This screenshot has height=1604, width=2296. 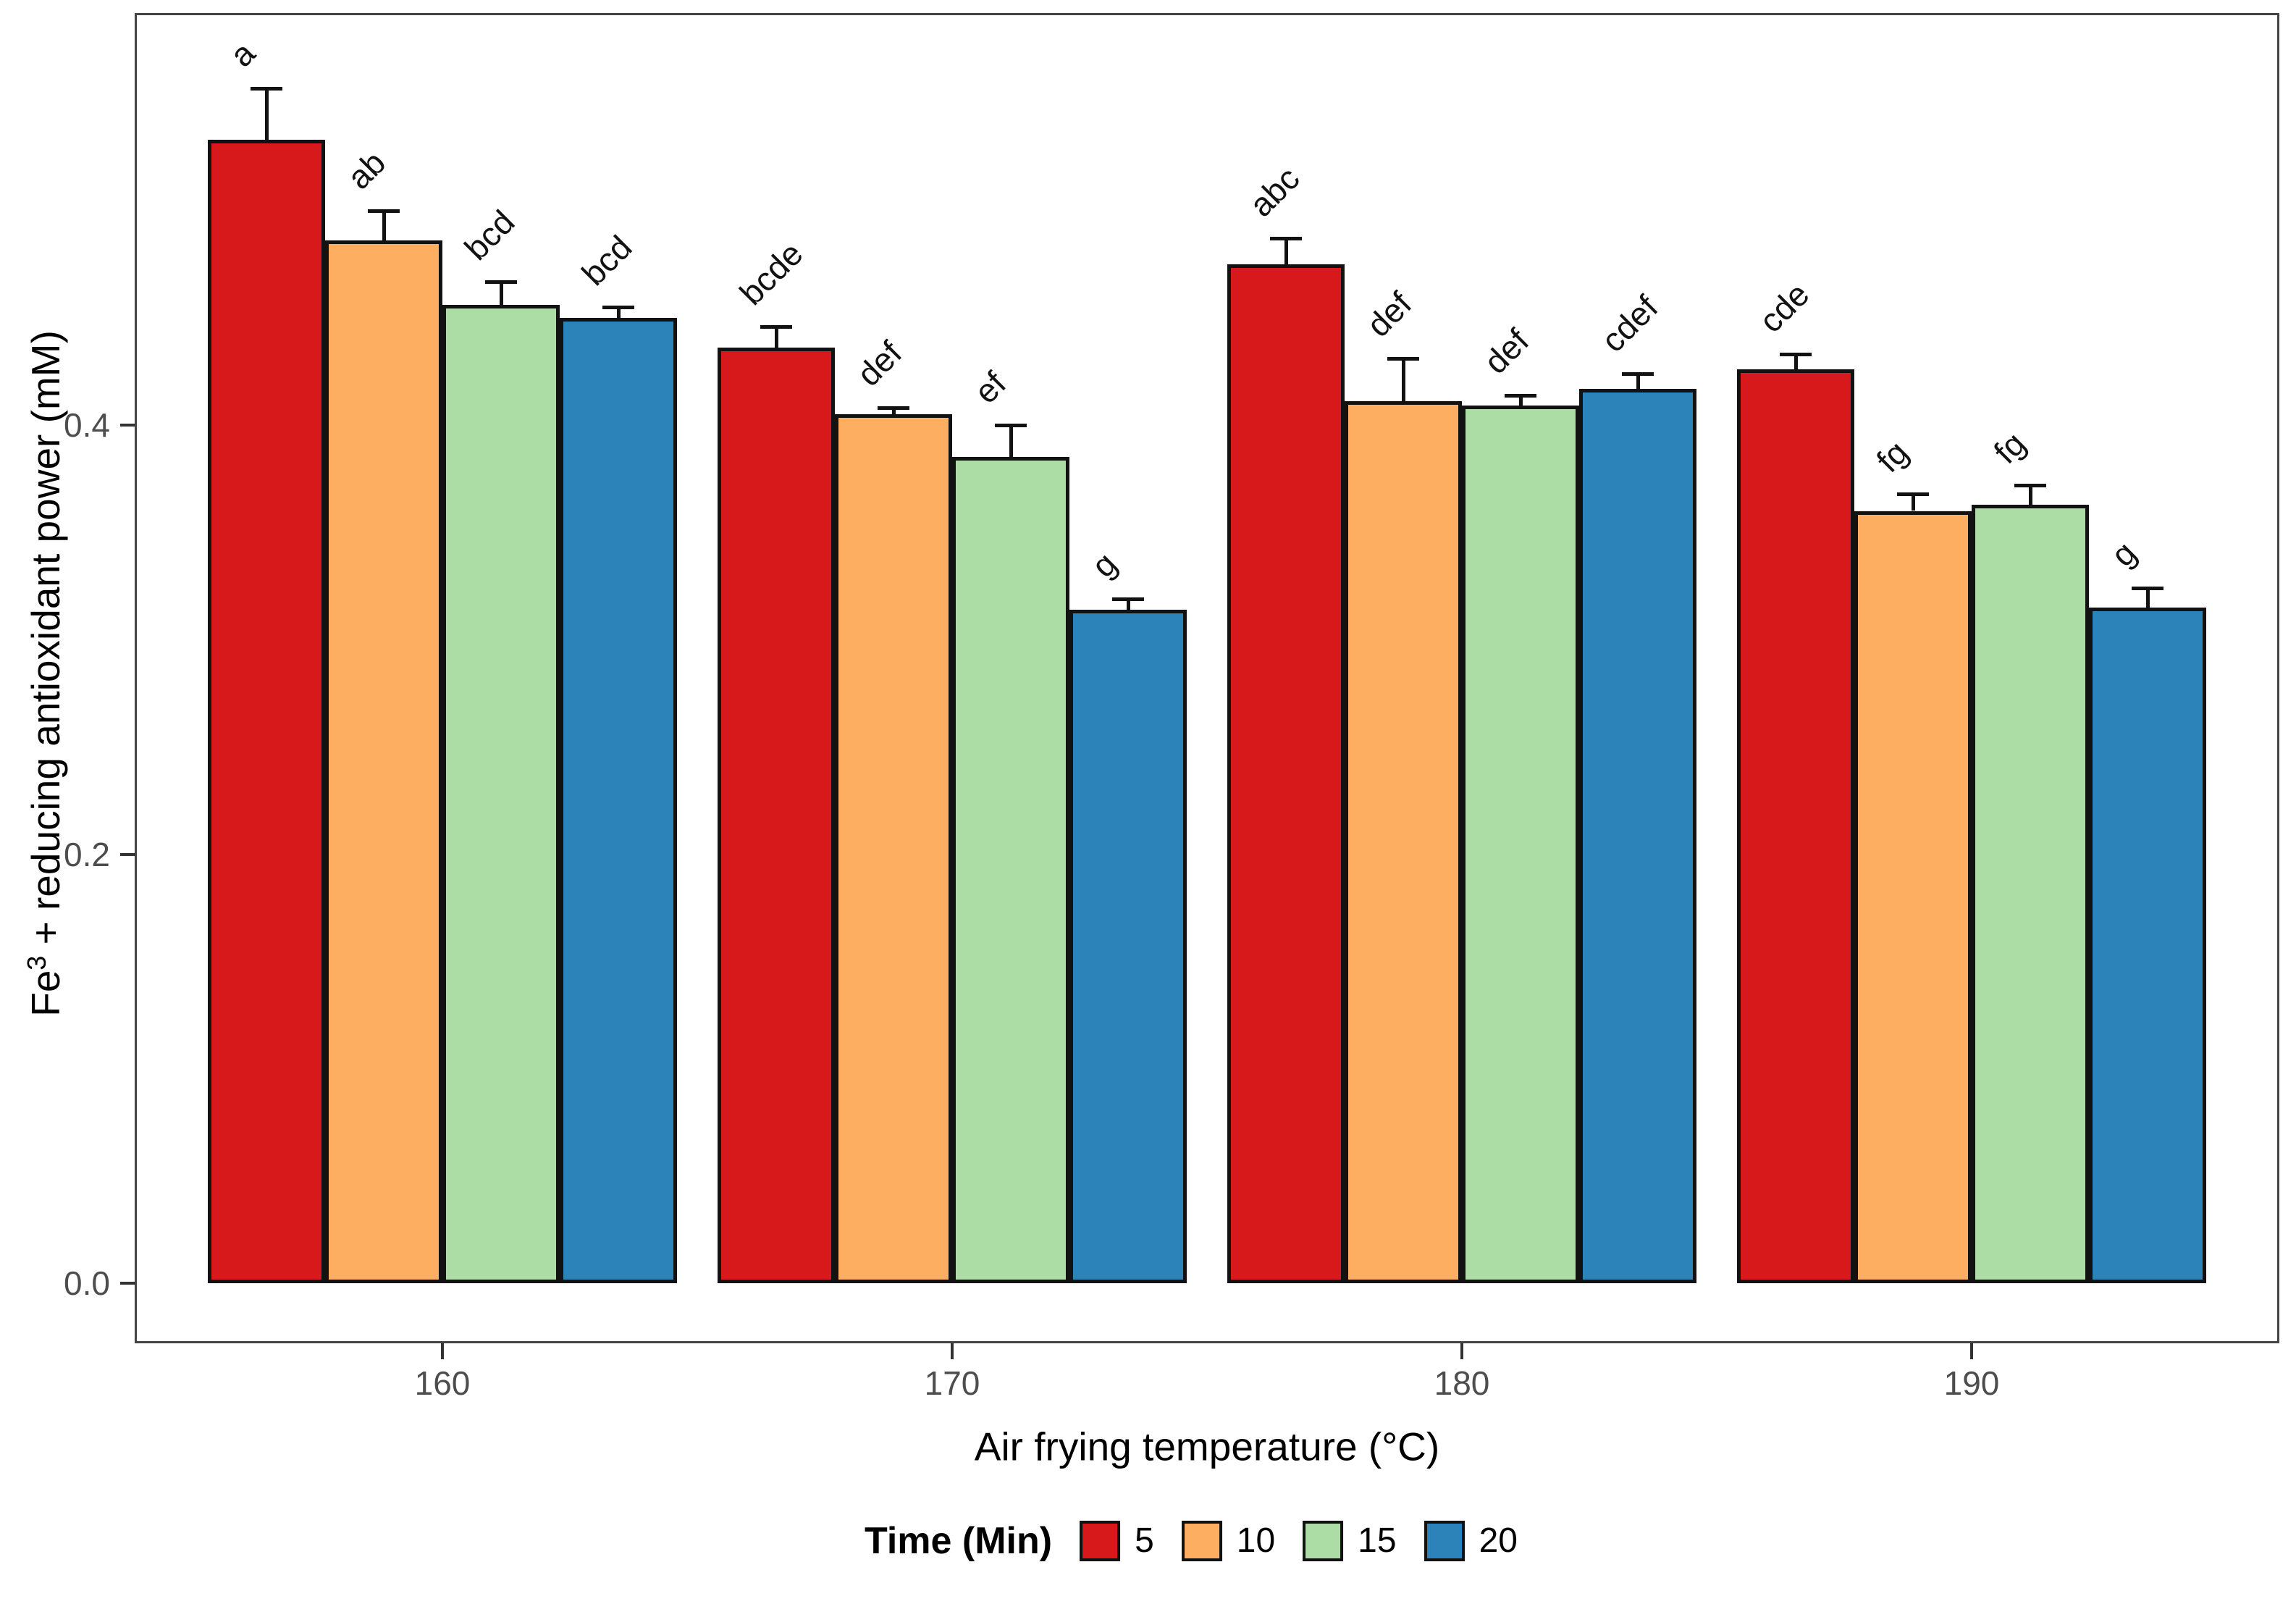 What do you see at coordinates (443, 1383) in the screenshot?
I see `x-tick-label-160: 160` at bounding box center [443, 1383].